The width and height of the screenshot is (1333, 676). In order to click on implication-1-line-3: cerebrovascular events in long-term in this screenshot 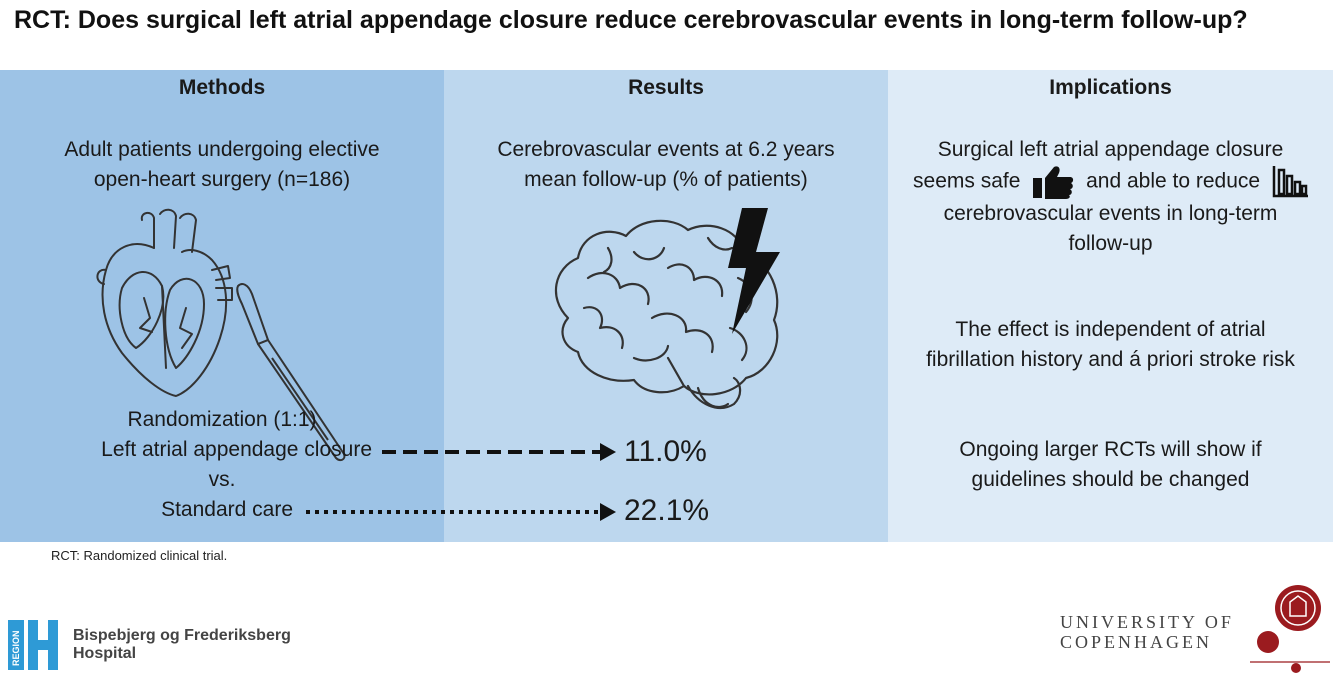, I will do `click(1110, 213)`.